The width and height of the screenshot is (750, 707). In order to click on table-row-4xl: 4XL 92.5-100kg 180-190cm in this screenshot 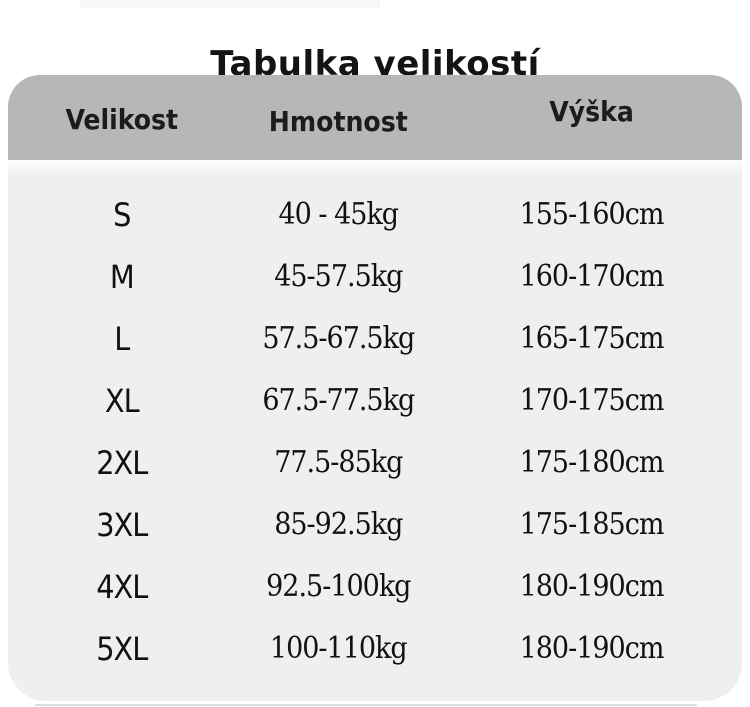, I will do `click(375, 587)`.